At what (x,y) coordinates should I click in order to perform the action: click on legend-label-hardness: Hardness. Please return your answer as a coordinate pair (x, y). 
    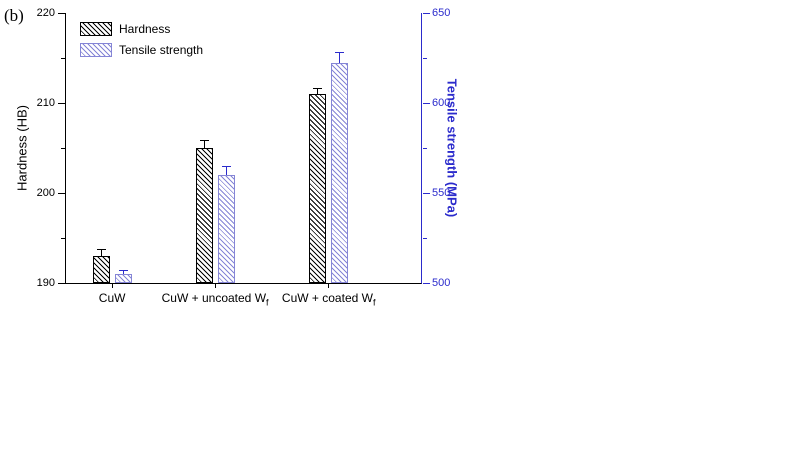
    Looking at the image, I should click on (145, 29).